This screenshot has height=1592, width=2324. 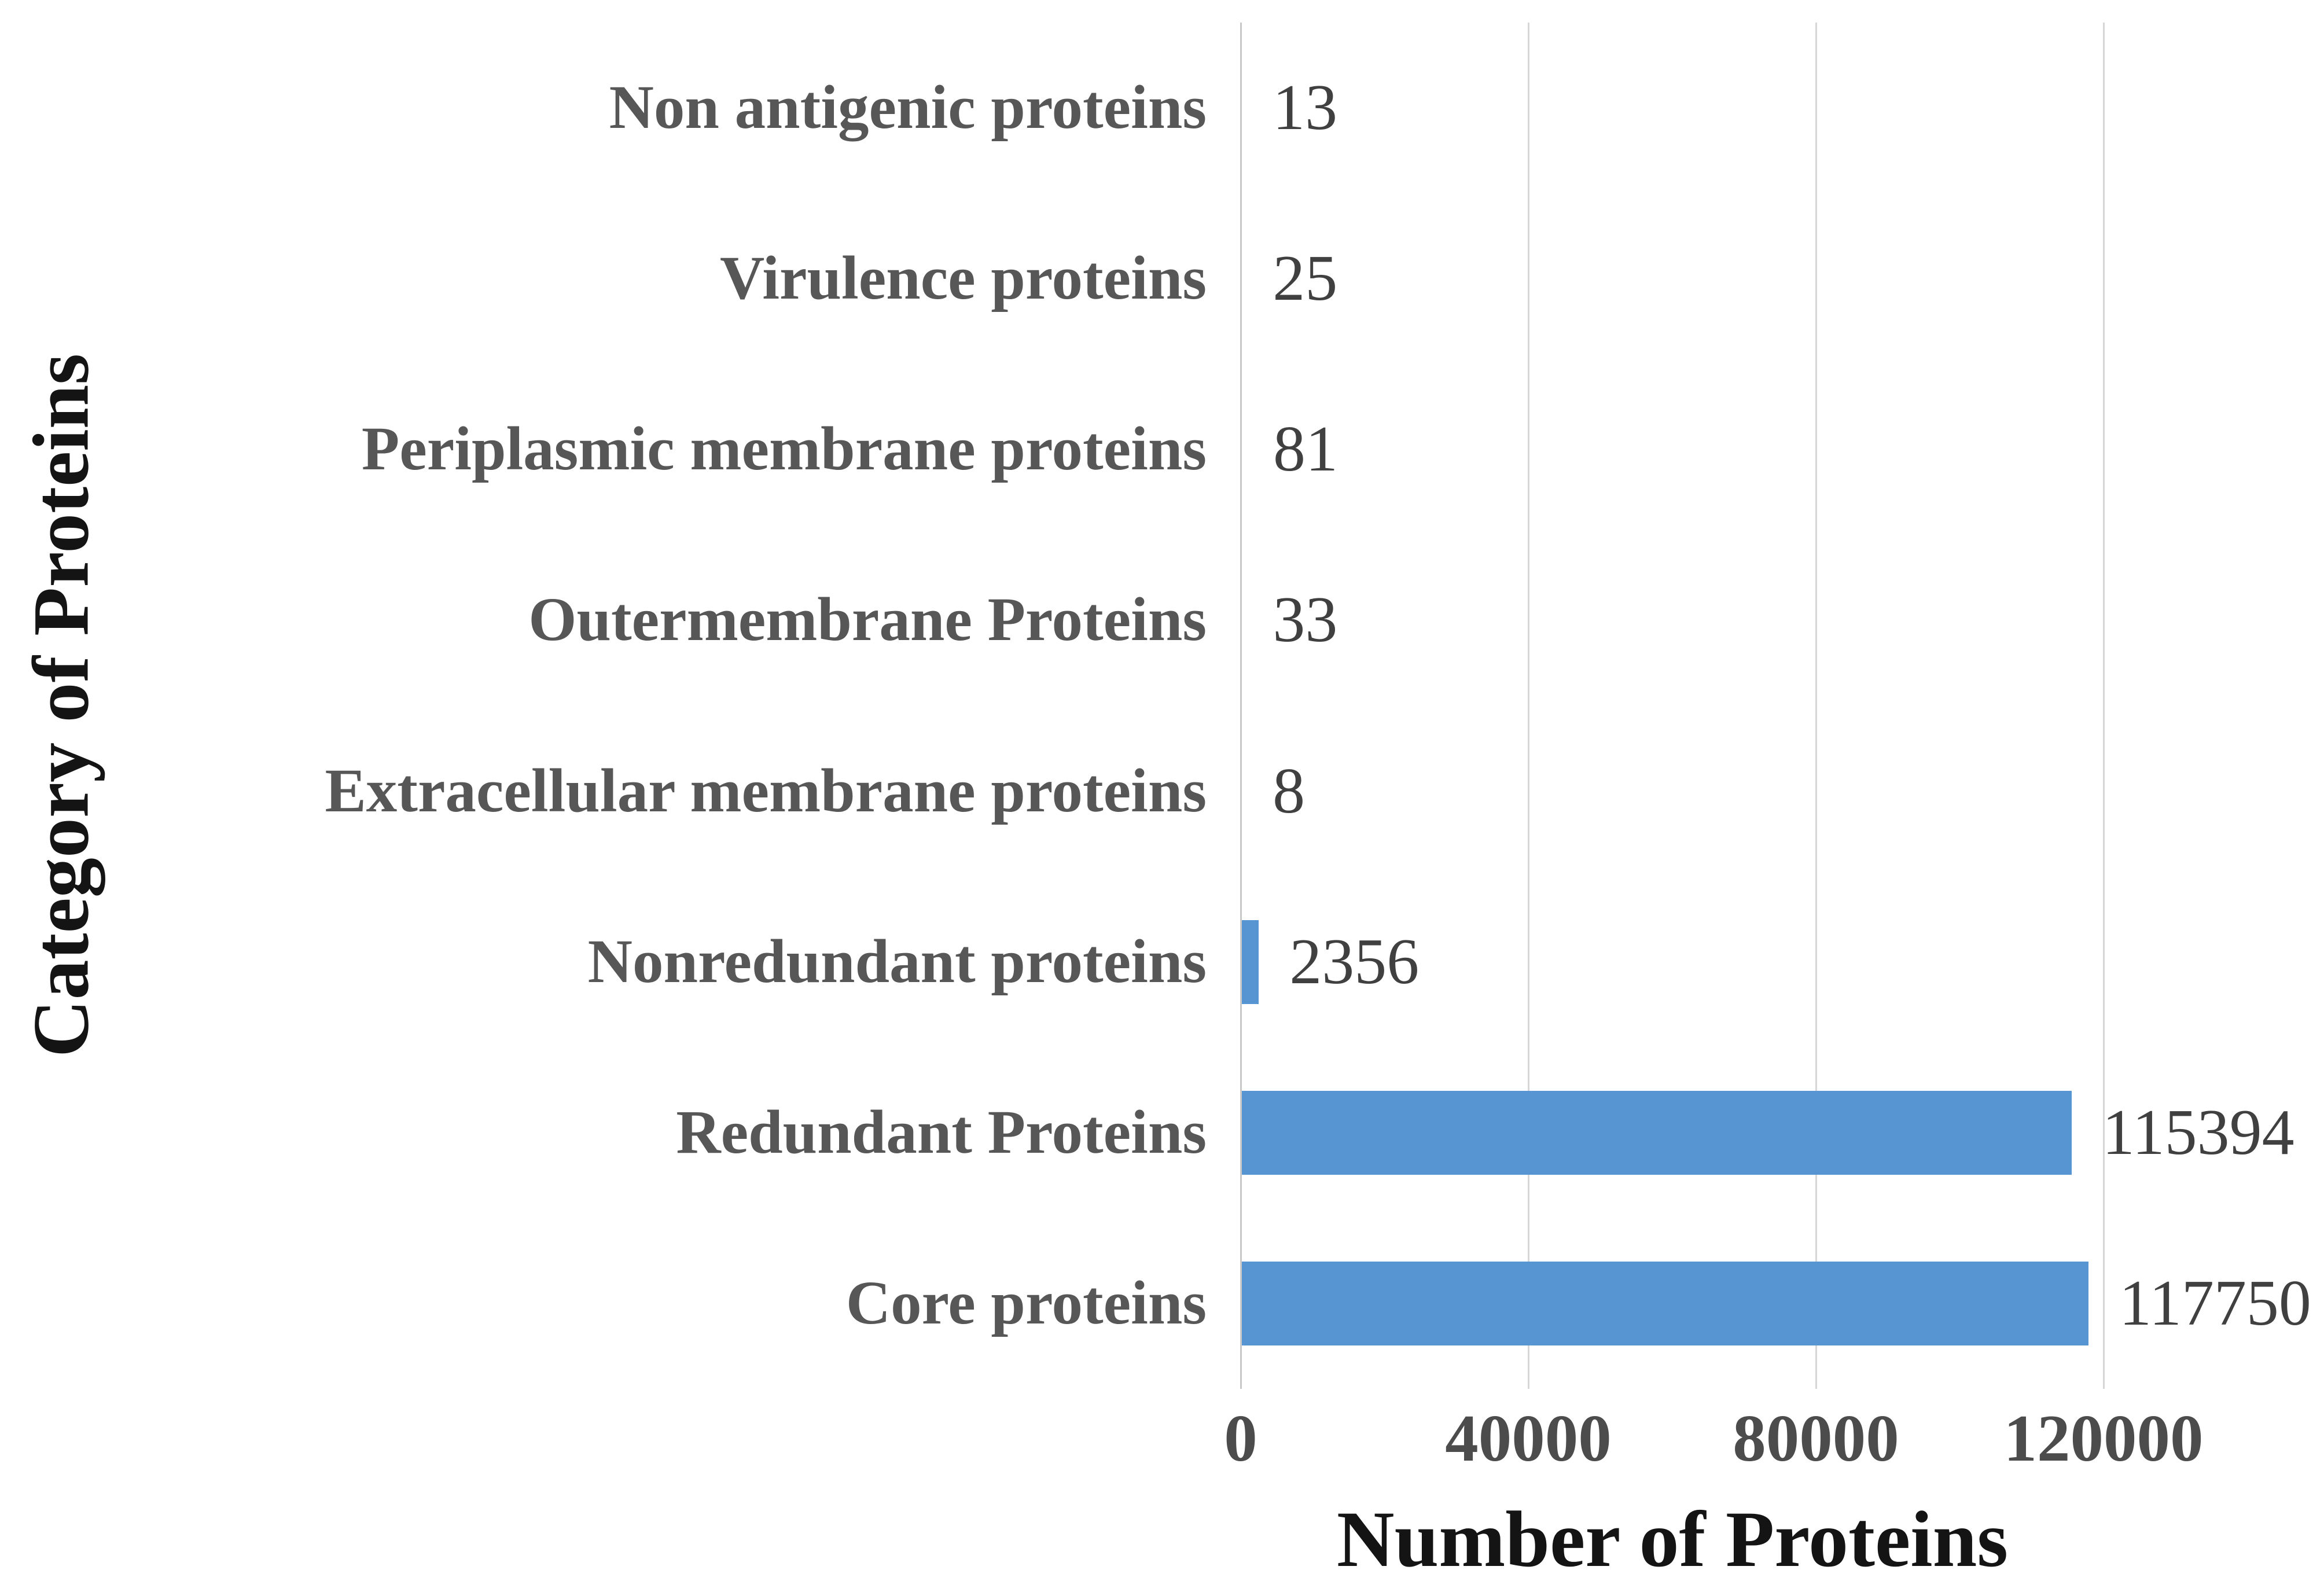 I want to click on category-label: Non antigenic proteins, so click(x=908, y=107).